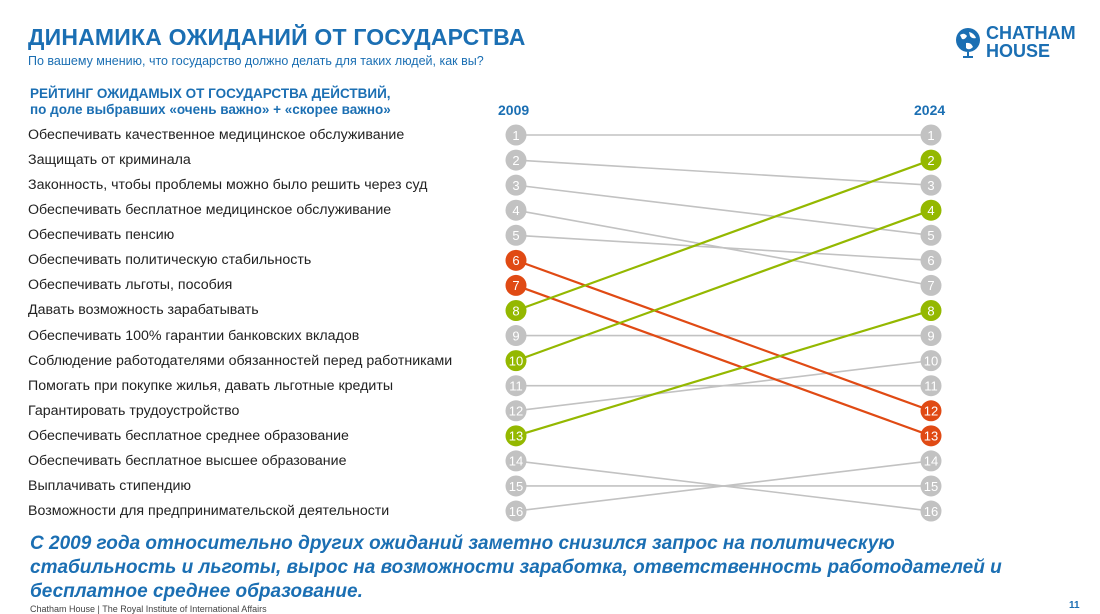  I want to click on rank-2009-item-10-value: 10, so click(516, 360).